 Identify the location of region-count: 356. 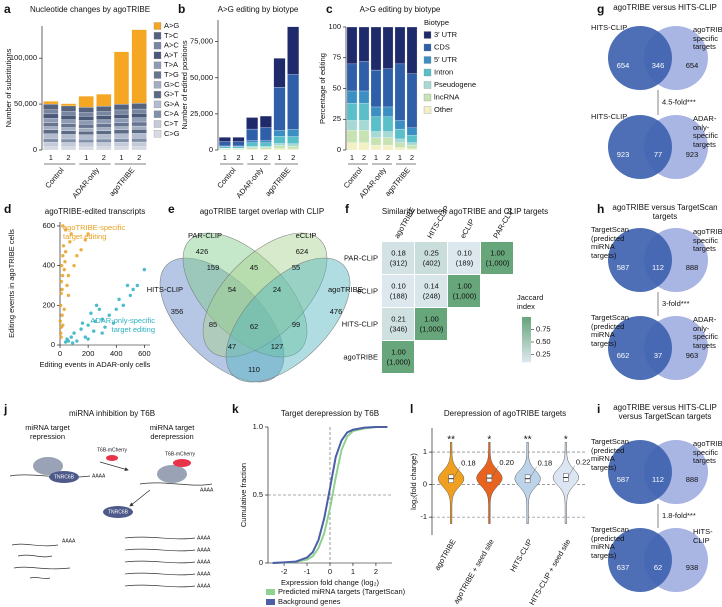
(177, 311).